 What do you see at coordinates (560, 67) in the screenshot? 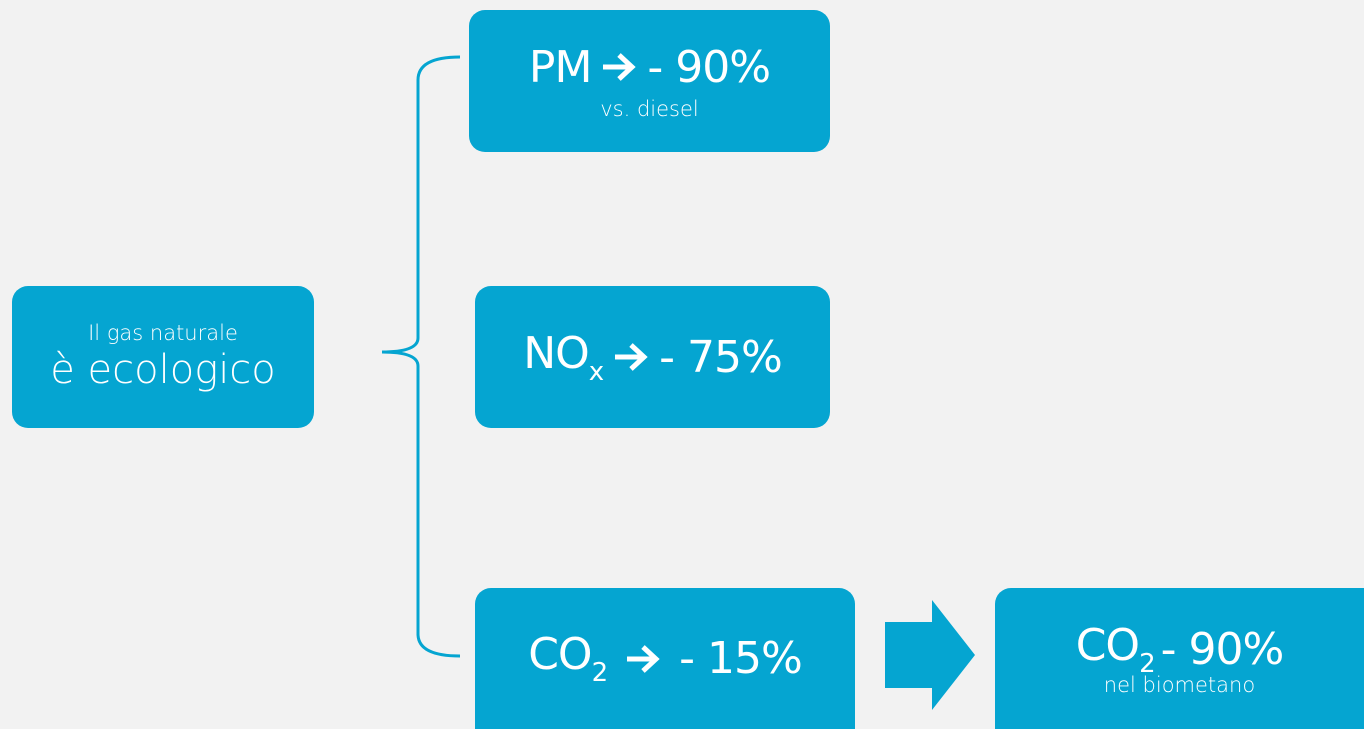
I see `formula: PM` at bounding box center [560, 67].